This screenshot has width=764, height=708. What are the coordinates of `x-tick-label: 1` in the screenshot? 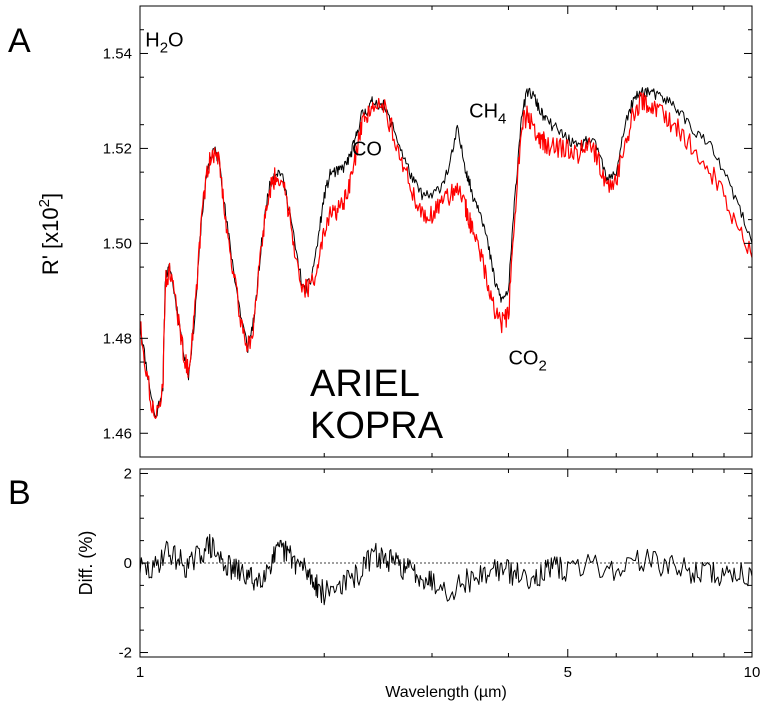 It's located at (140, 672).